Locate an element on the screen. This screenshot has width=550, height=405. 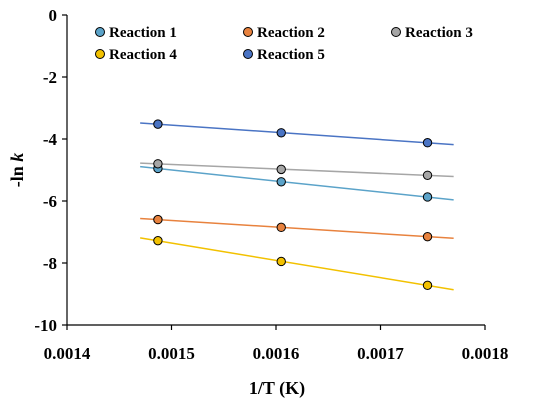
x-tick-label: 0.0014 is located at coordinates (67, 353).